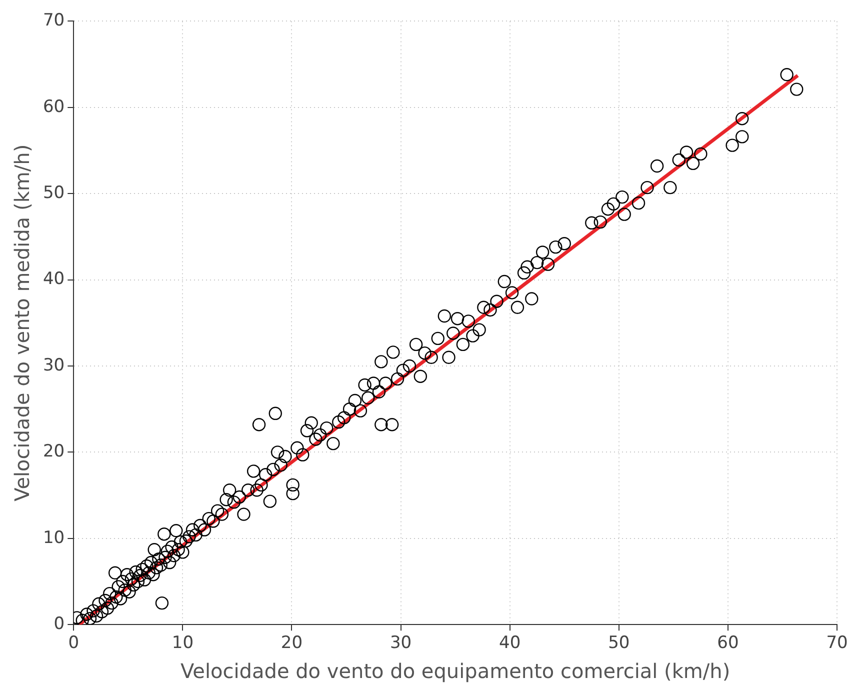  I want to click on x-tick-label: 20, so click(291, 643).